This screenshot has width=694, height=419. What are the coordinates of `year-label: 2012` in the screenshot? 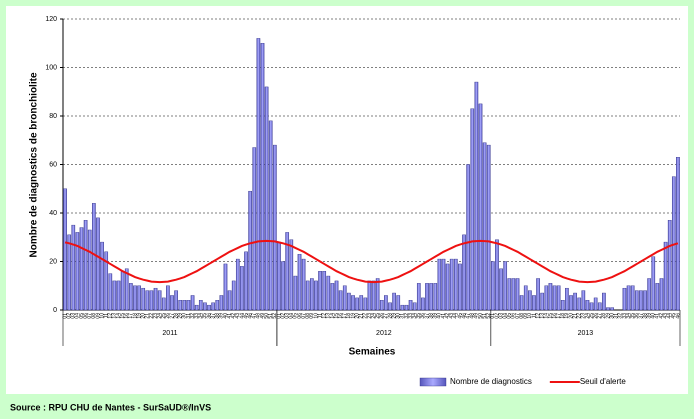 It's located at (384, 333).